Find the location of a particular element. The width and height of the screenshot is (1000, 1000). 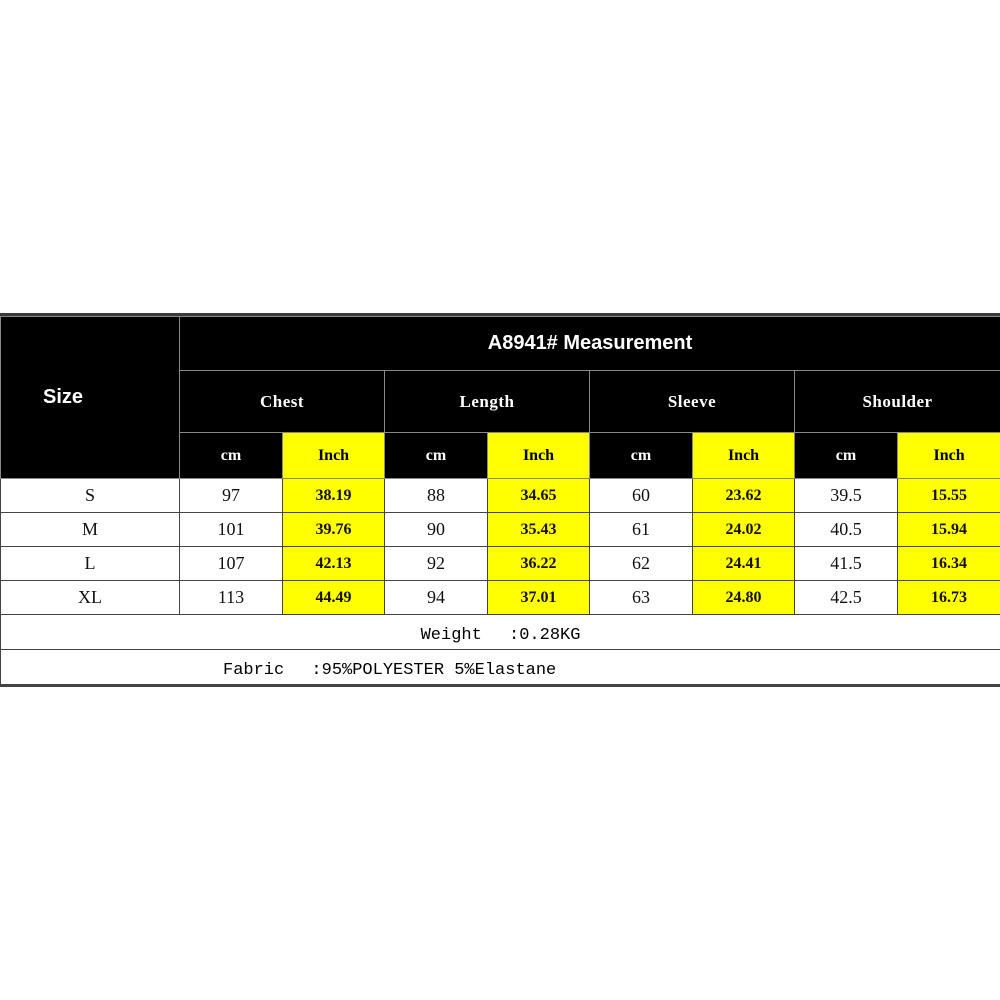

weight-note: Weight :0.28KG is located at coordinates (500, 632).